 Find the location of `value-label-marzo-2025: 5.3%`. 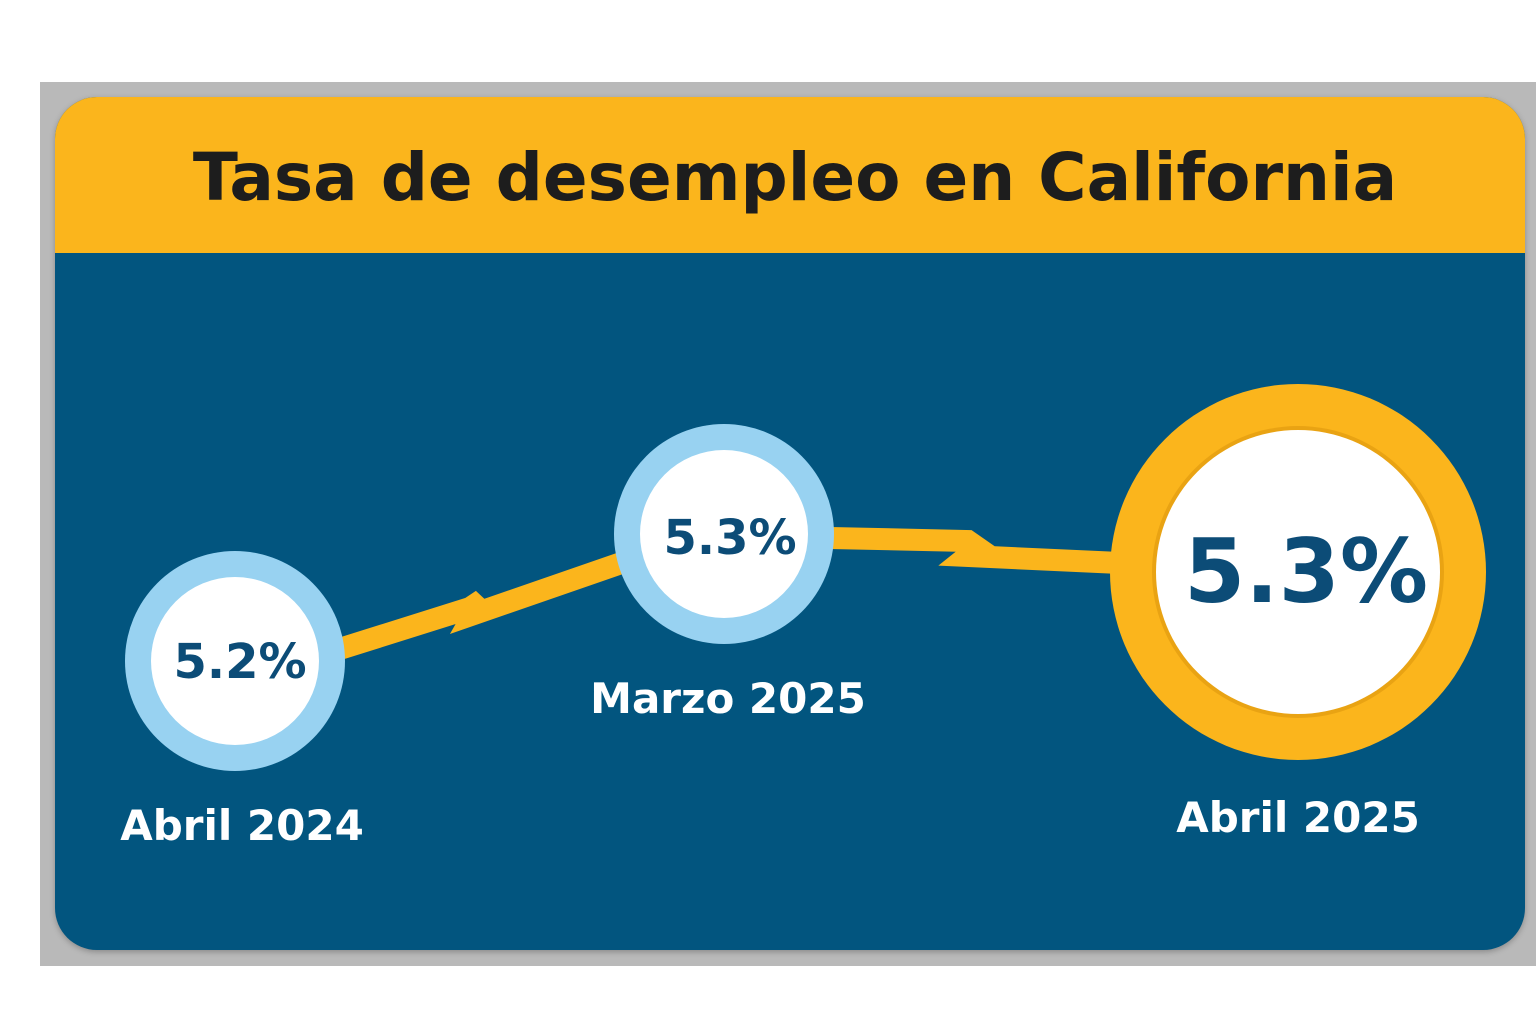

value-label-marzo-2025: 5.3% is located at coordinates (729, 538).